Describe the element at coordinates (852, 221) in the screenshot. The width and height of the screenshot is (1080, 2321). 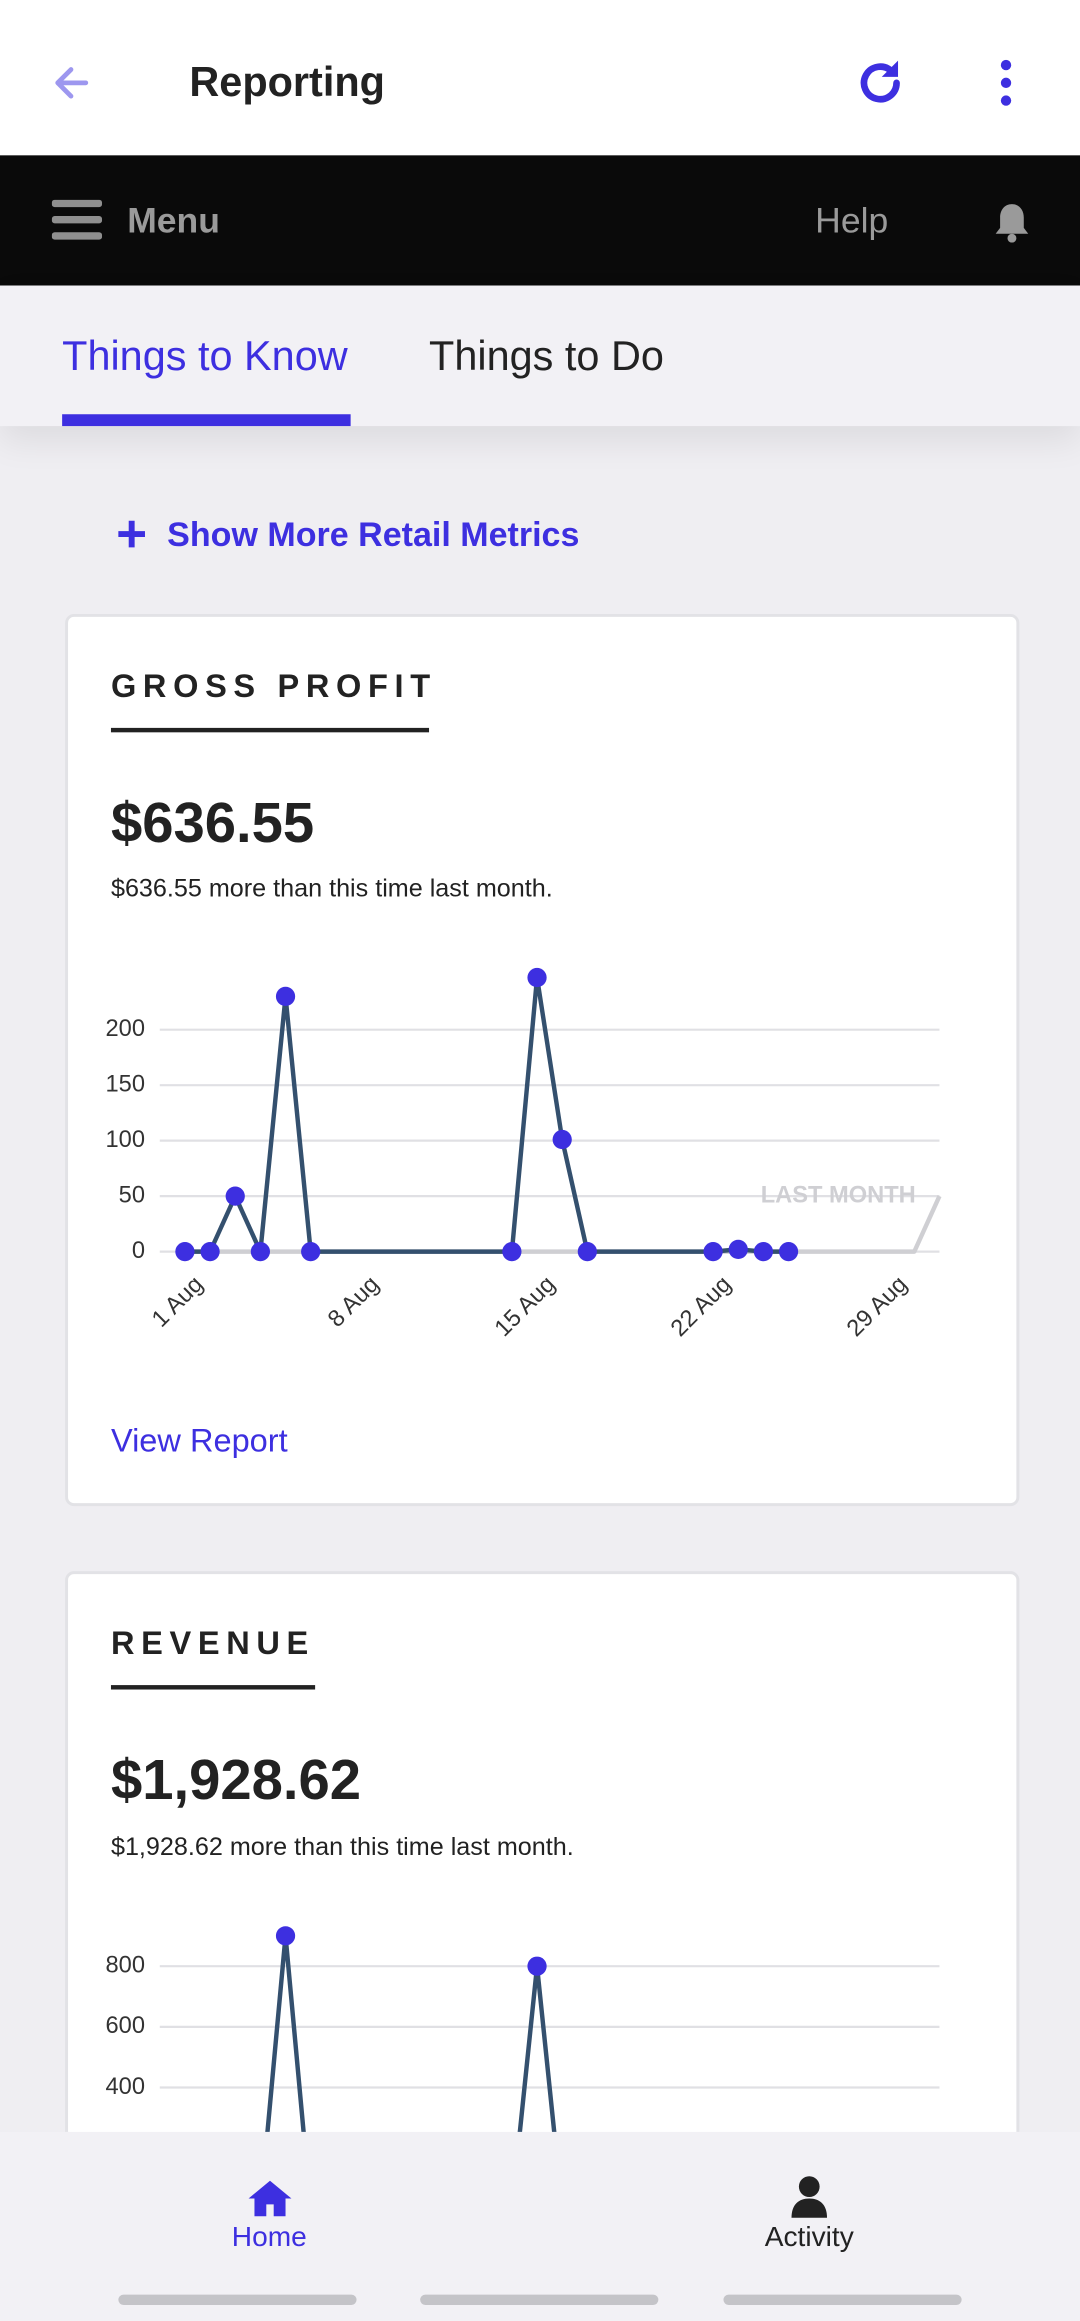
I see `help-link: Help` at that location.